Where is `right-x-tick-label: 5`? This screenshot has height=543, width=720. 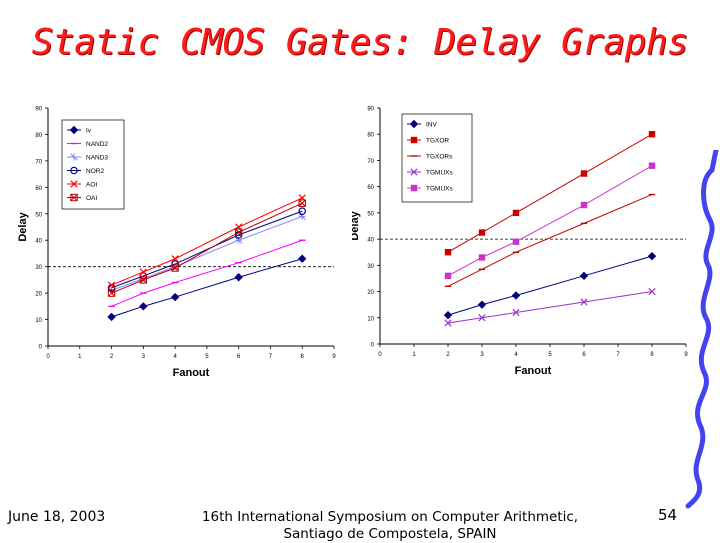 right-x-tick-label: 5 is located at coordinates (550, 355).